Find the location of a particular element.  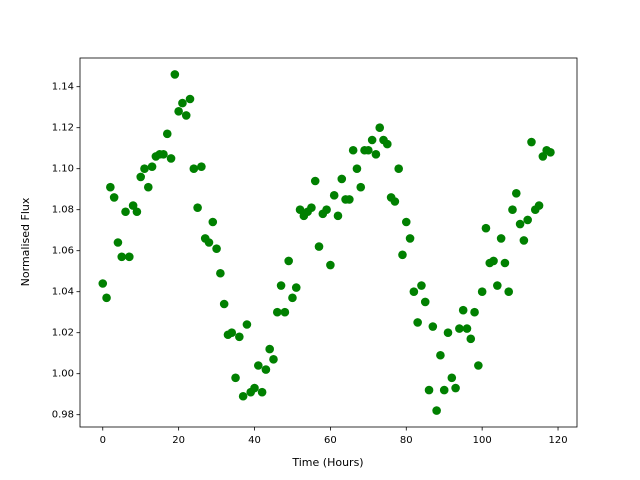

x-tick-label: 20 is located at coordinates (178, 440).